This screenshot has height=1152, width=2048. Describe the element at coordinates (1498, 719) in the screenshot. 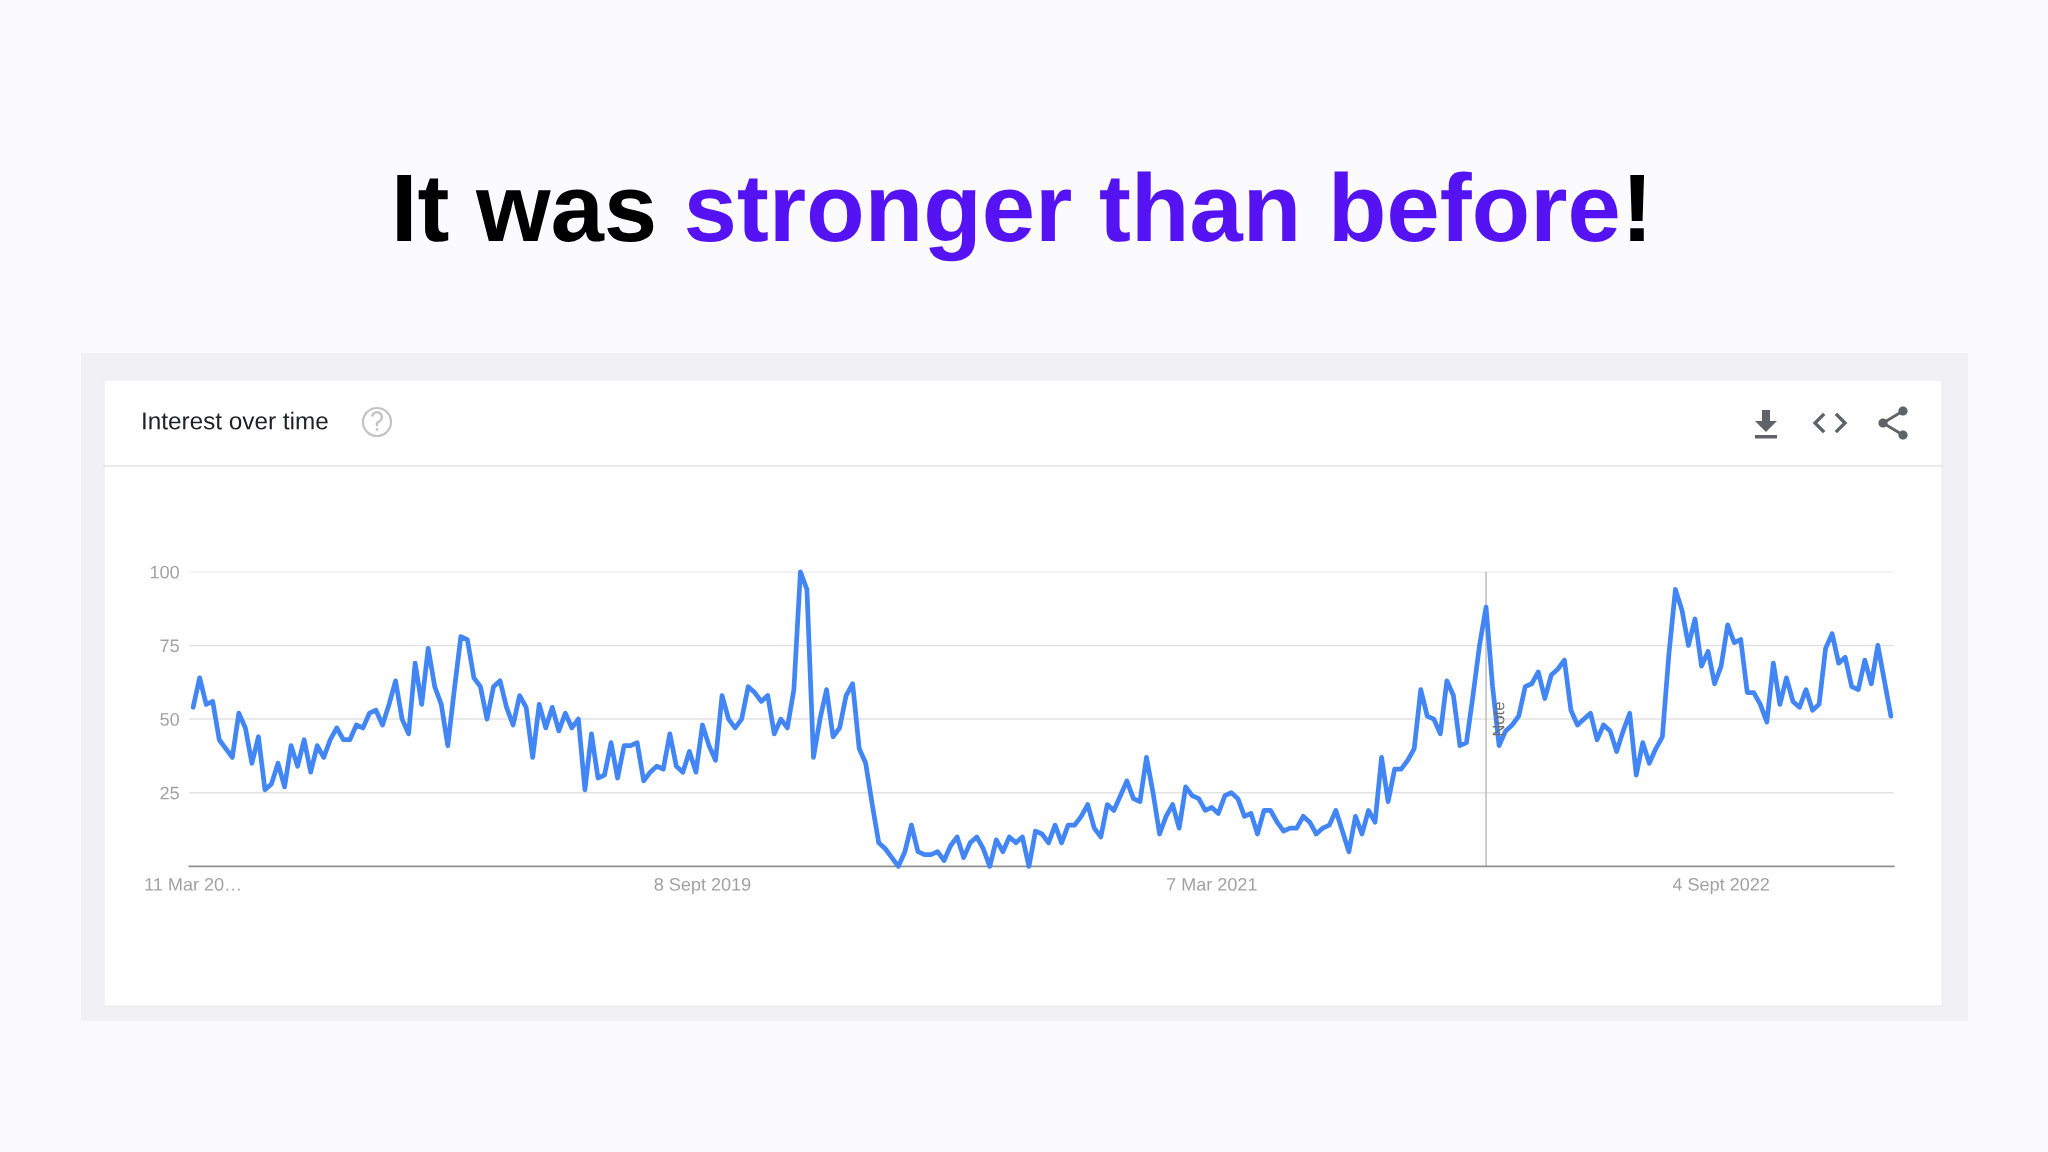

I see `ref-line-label: Note` at that location.